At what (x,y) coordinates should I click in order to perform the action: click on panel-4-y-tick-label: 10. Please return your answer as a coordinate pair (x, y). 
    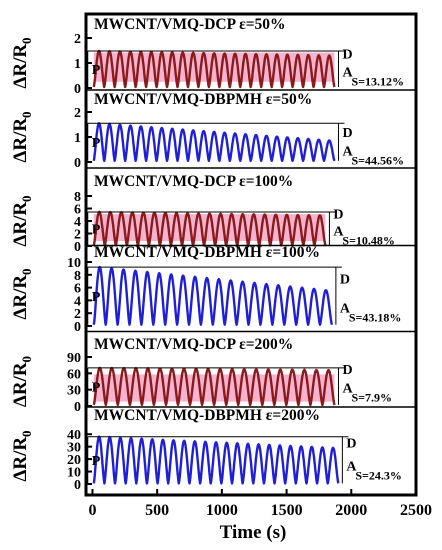
    Looking at the image, I should click on (74, 263).